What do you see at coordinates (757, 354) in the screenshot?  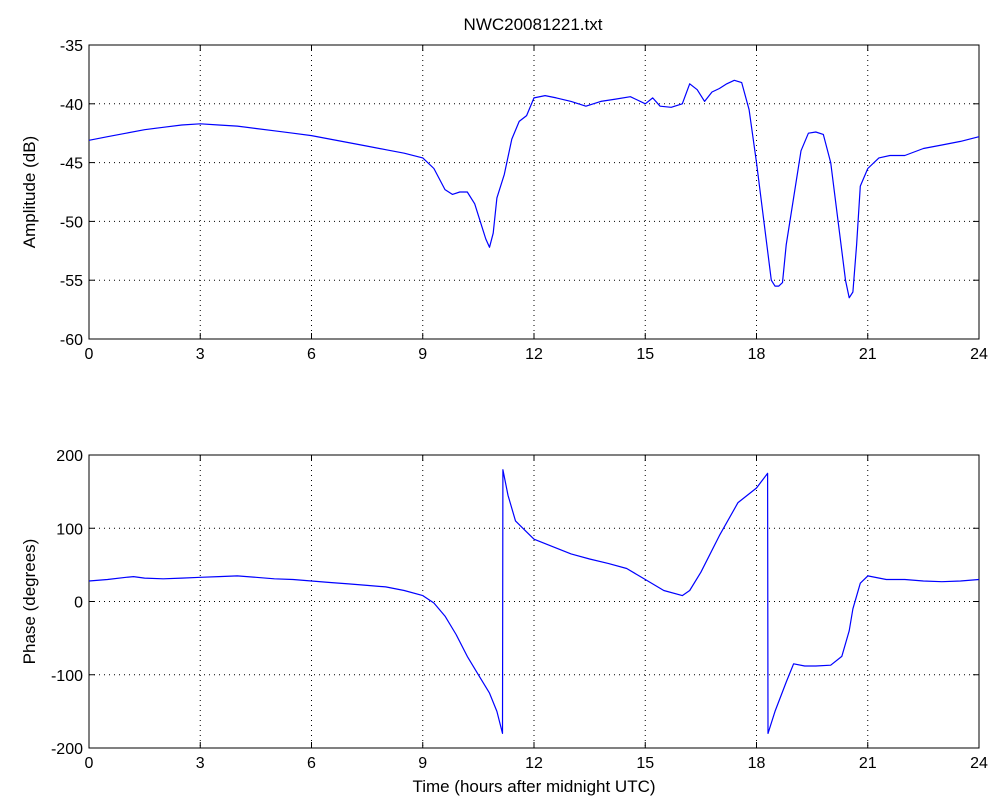 I see `amplitude-x-tick-label: 18` at bounding box center [757, 354].